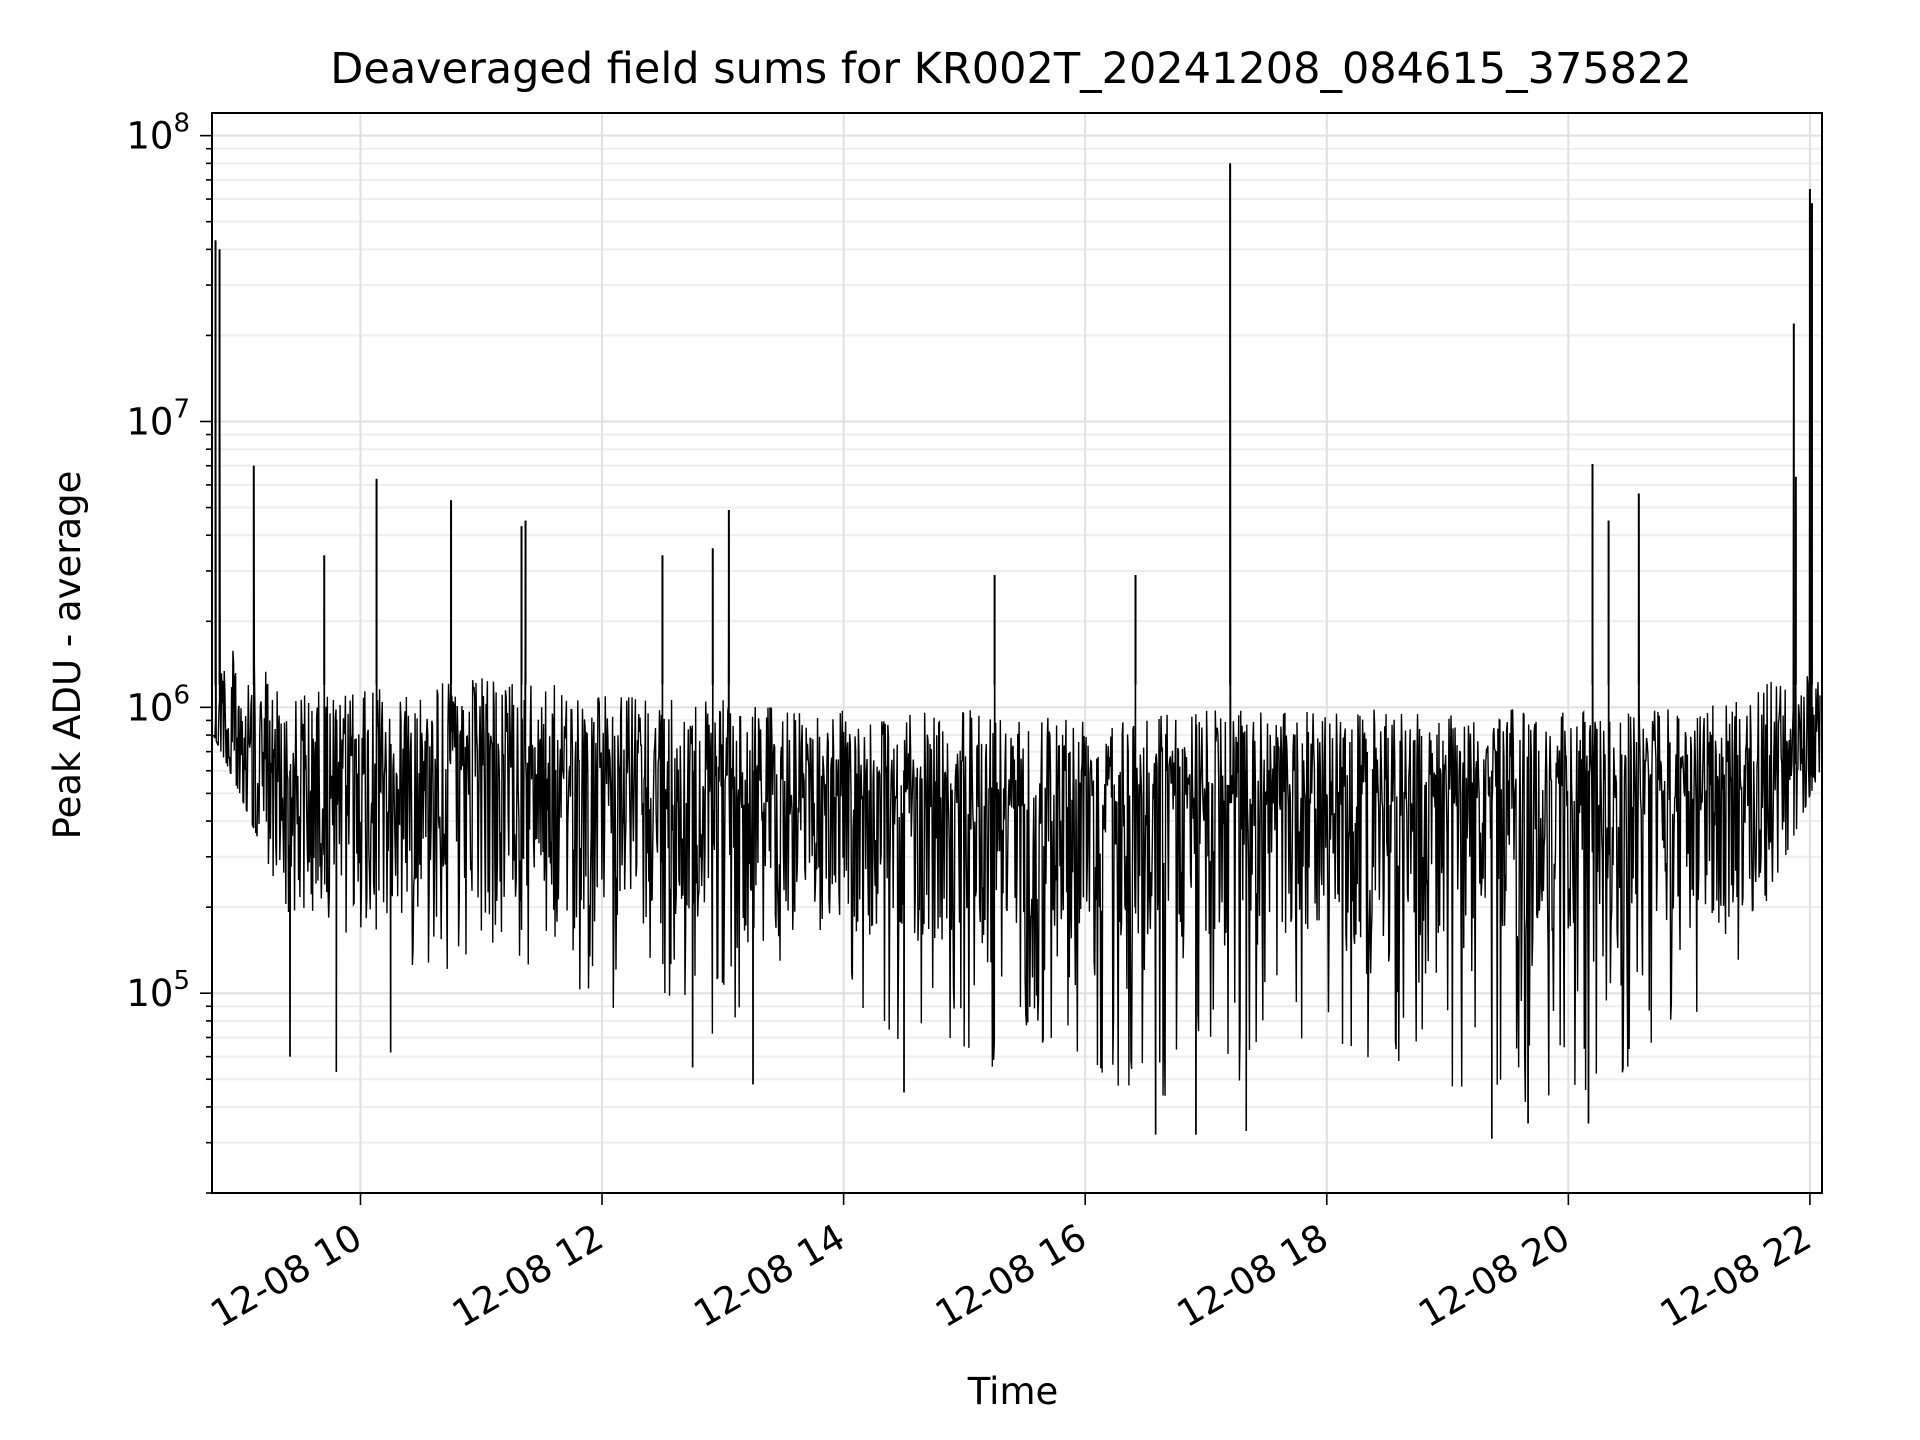 The height and width of the screenshot is (1440, 1920). What do you see at coordinates (67, 655) in the screenshot?
I see `y-axis-label: Peak ADU - average` at bounding box center [67, 655].